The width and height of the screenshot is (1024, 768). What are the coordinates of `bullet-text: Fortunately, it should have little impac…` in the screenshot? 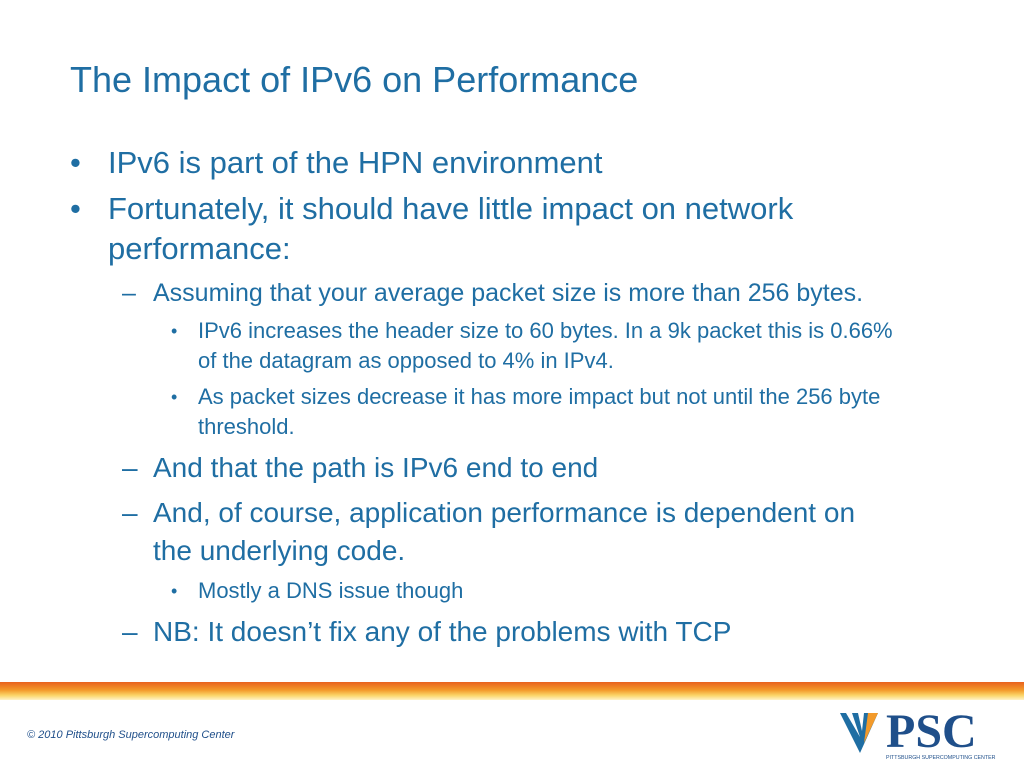 It's located at (451, 228).